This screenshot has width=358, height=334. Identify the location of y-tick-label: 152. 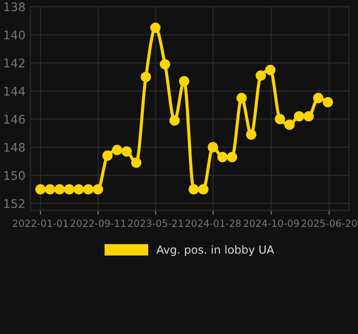
(14, 203).